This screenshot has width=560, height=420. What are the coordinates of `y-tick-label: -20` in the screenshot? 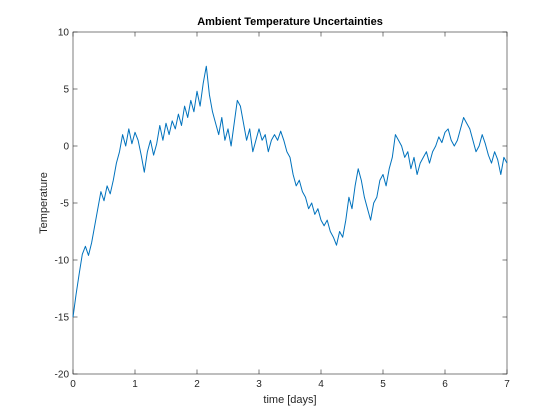 It's located at (62, 375).